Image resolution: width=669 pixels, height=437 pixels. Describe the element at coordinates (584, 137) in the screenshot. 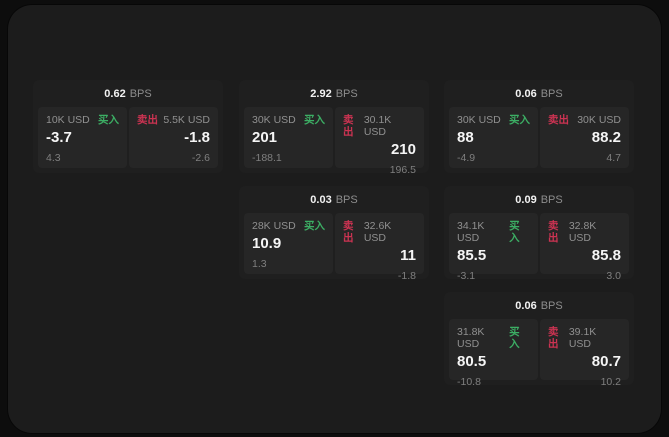

I see `sell-tile: 卖出 30K USD 88.2 4.7` at that location.